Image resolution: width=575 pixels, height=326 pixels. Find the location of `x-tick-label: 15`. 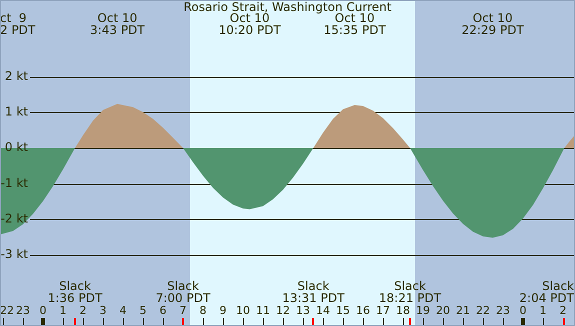

x-tick-label: 15 is located at coordinates (343, 310).